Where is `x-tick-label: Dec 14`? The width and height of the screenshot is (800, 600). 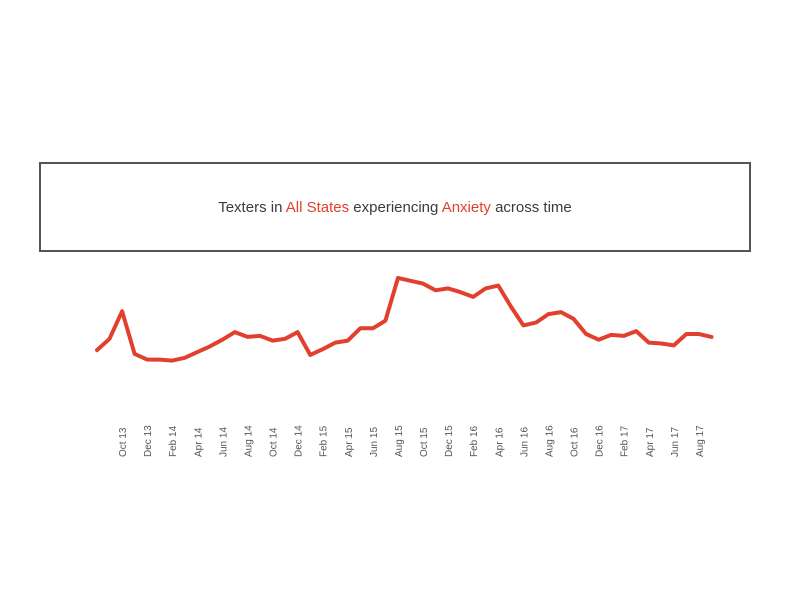 x-tick-label: Dec 14 is located at coordinates (299, 441).